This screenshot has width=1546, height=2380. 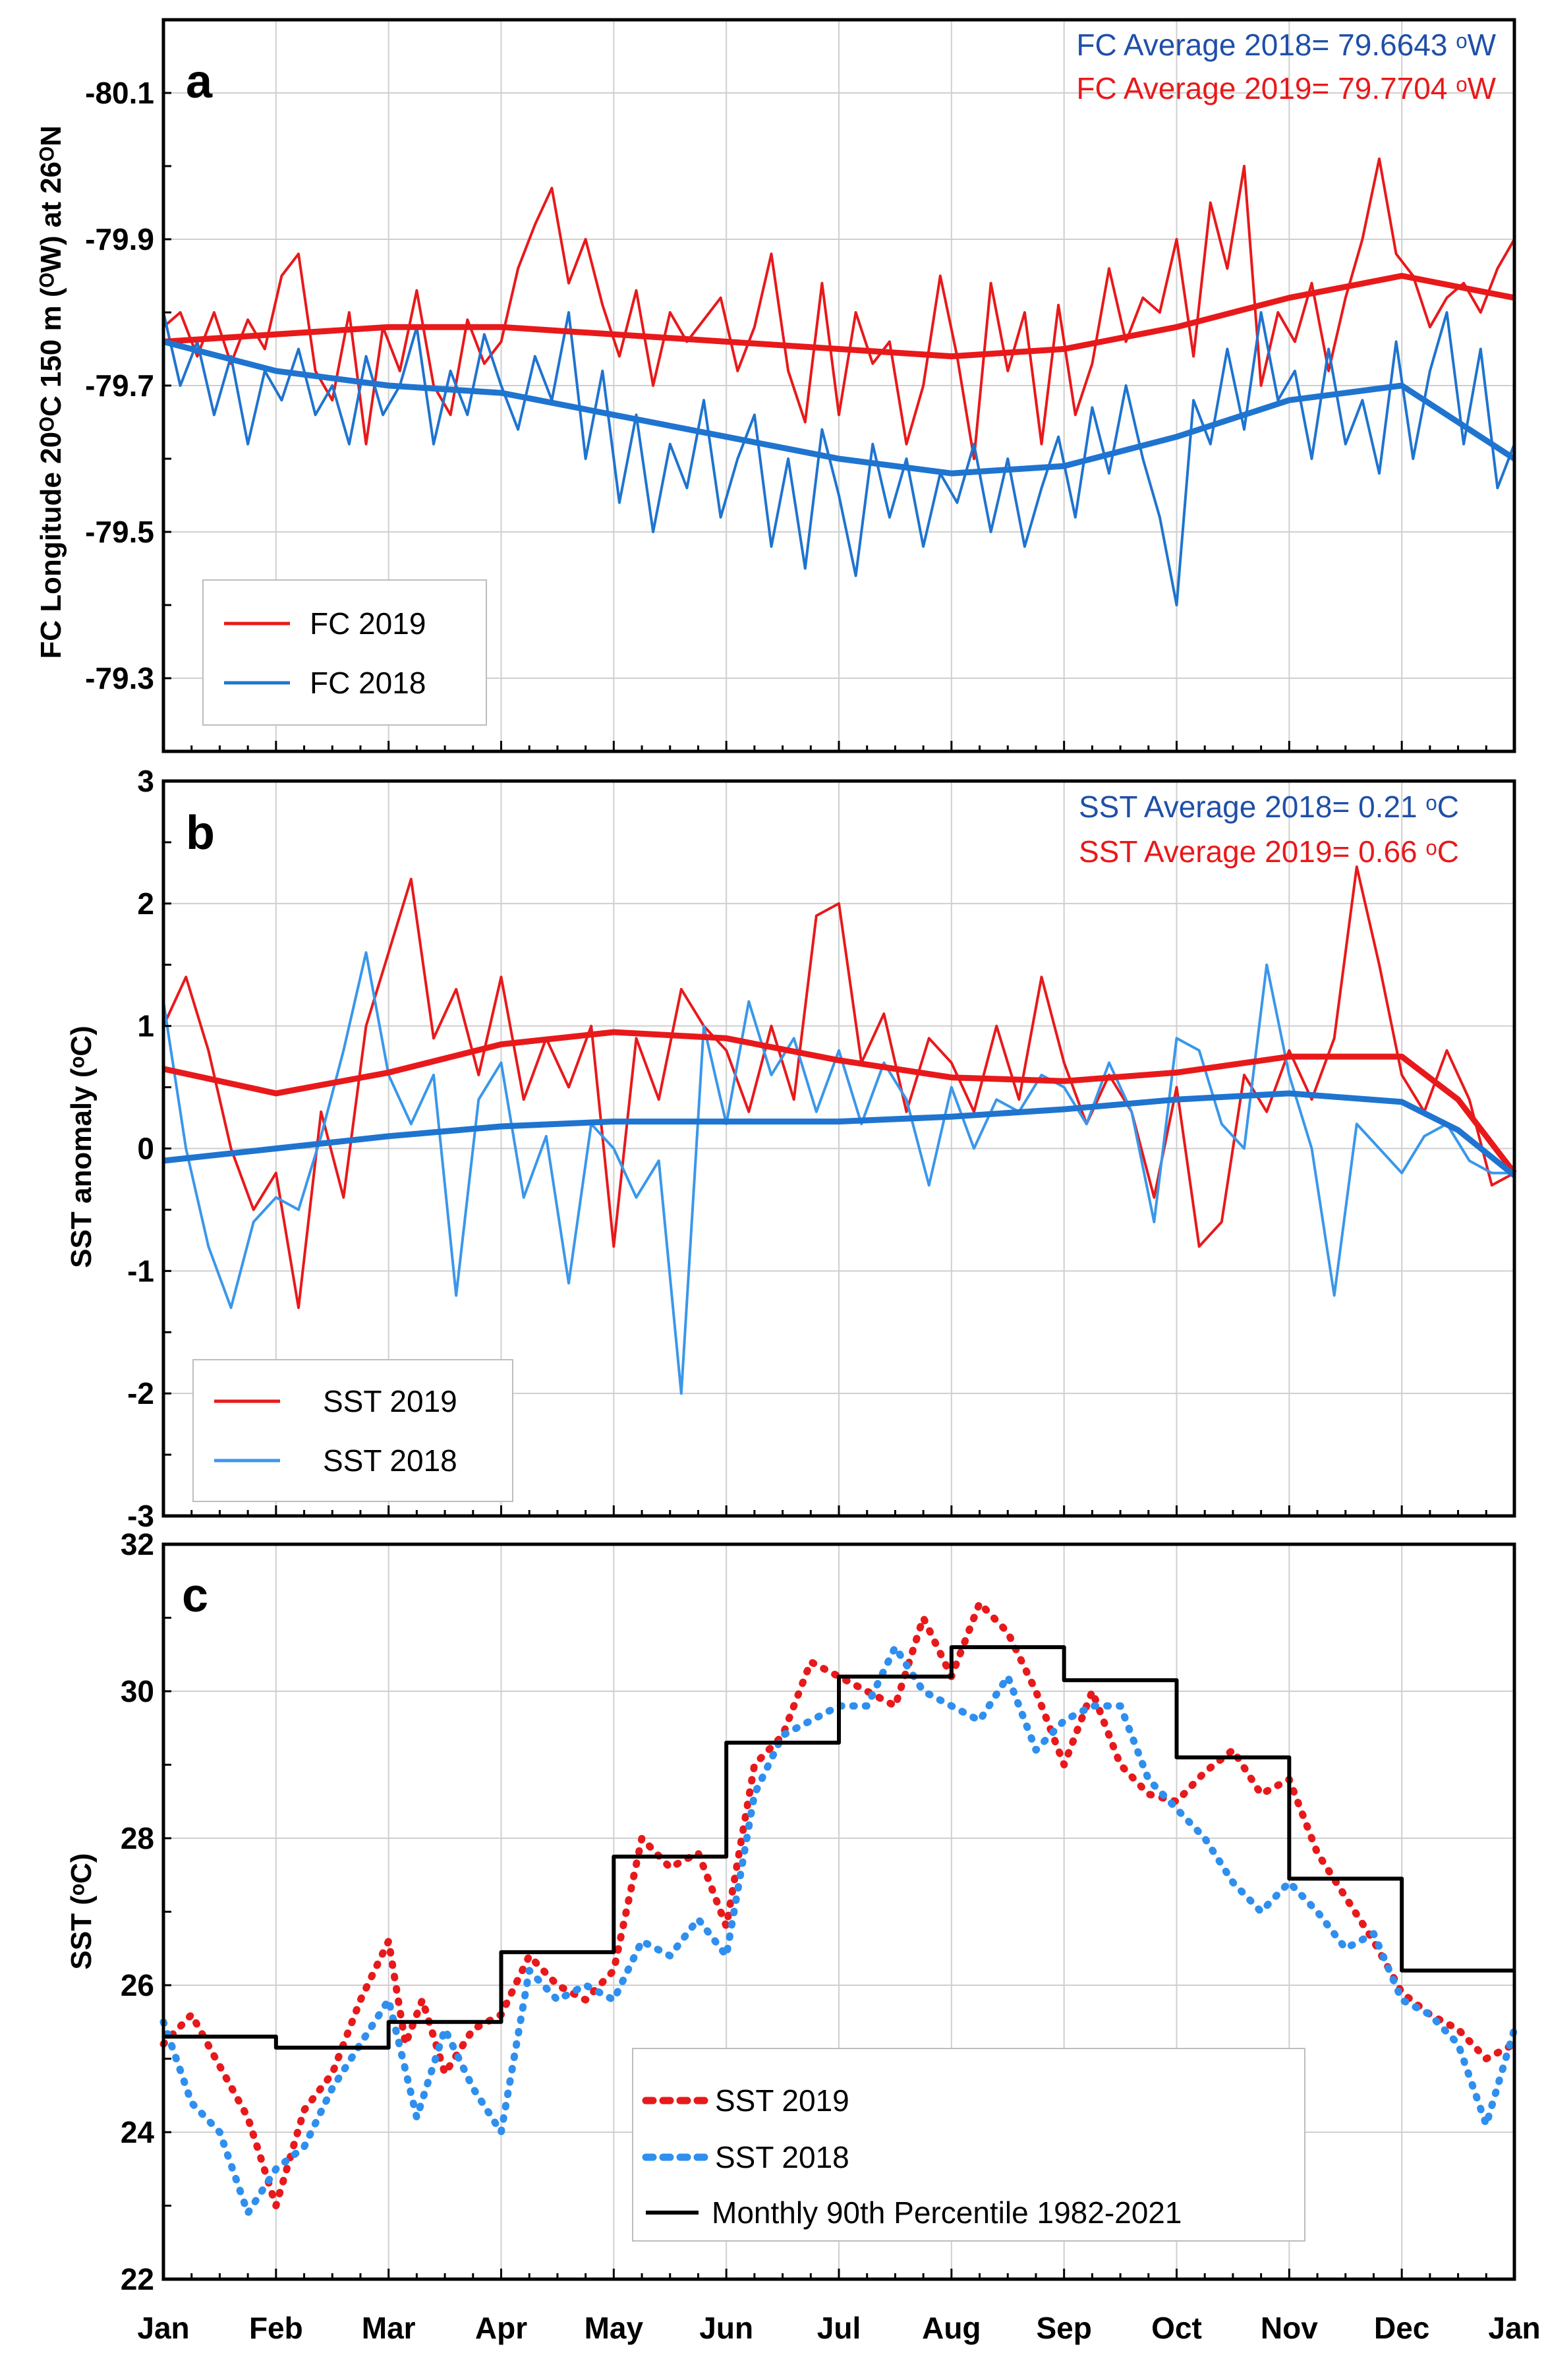 What do you see at coordinates (1269, 807) in the screenshot?
I see `panel-b-annotation-2018: SST Average 2018= 0.21 ᵒC` at bounding box center [1269, 807].